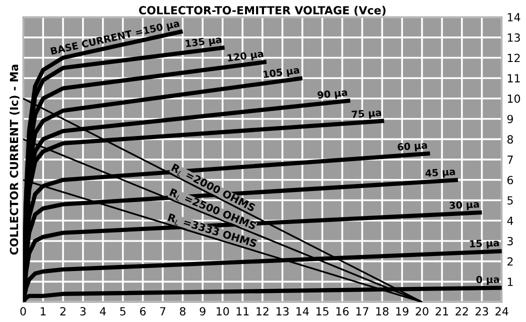  I want to click on x-tick-label: 10, so click(222, 311).